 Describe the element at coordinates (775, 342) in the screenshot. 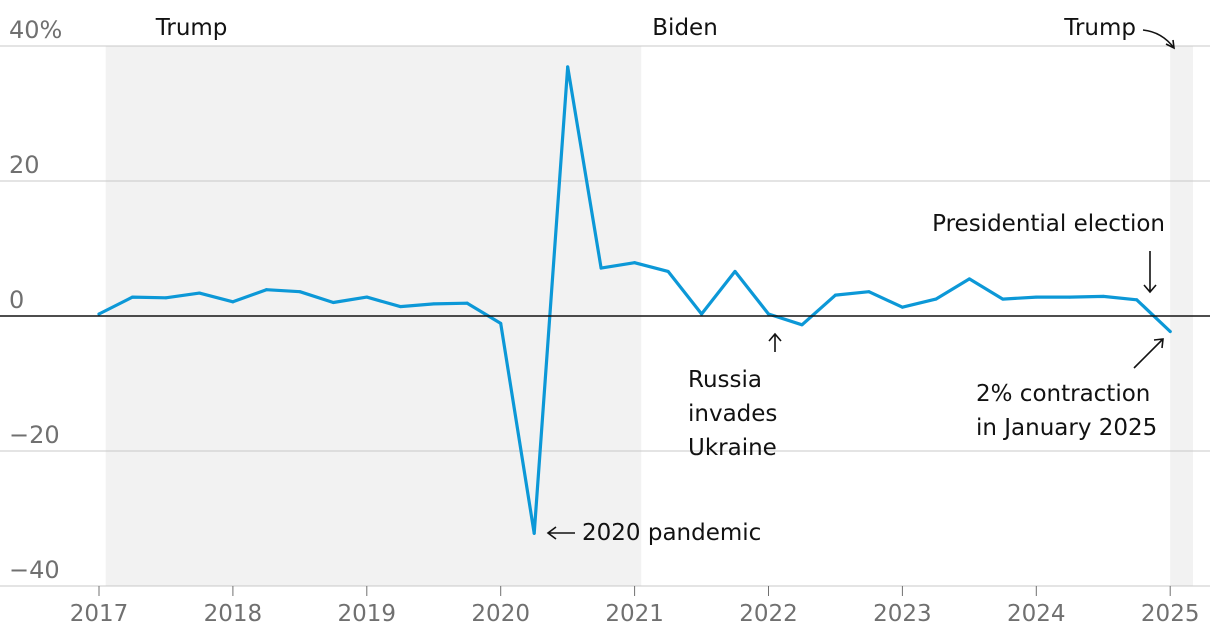

I see `russia-arrow-icon` at that location.